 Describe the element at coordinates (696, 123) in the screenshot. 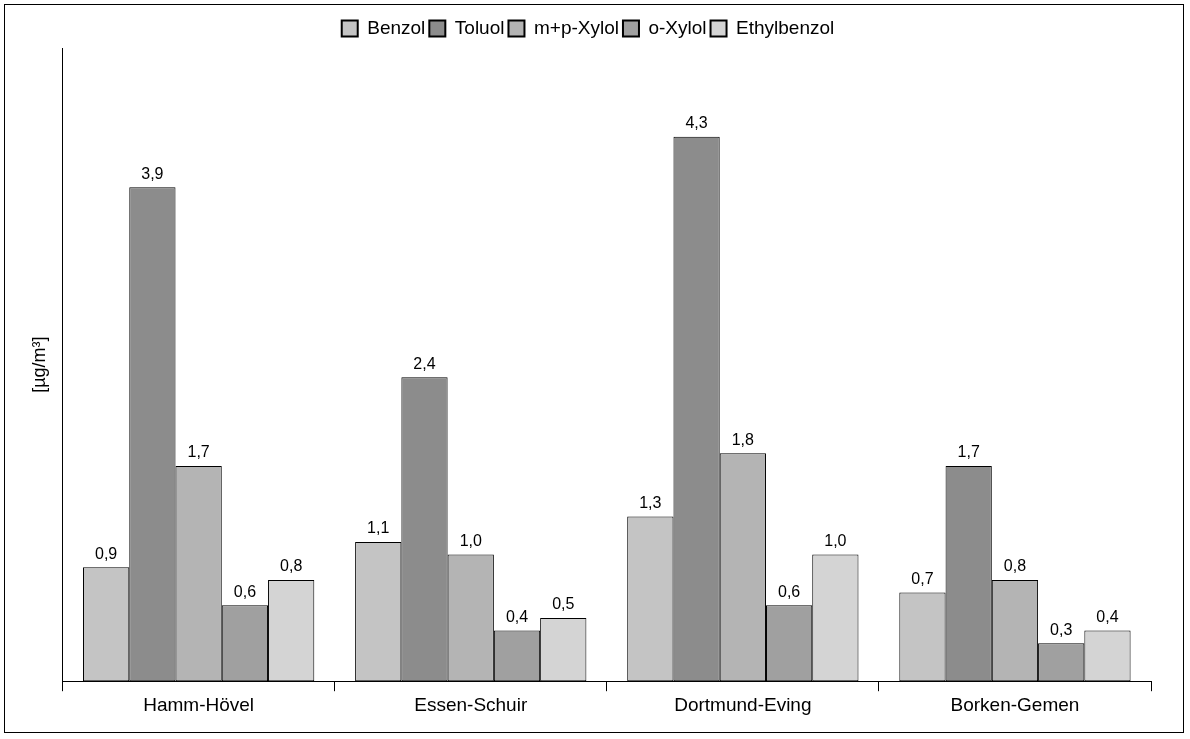

I see `data-label: 4,3` at that location.